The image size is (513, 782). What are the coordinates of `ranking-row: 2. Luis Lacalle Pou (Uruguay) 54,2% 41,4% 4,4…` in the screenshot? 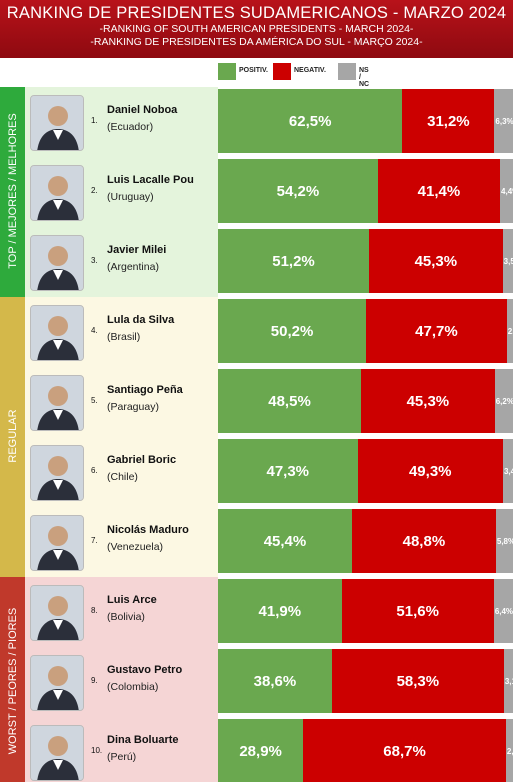 It's located at (269, 192).